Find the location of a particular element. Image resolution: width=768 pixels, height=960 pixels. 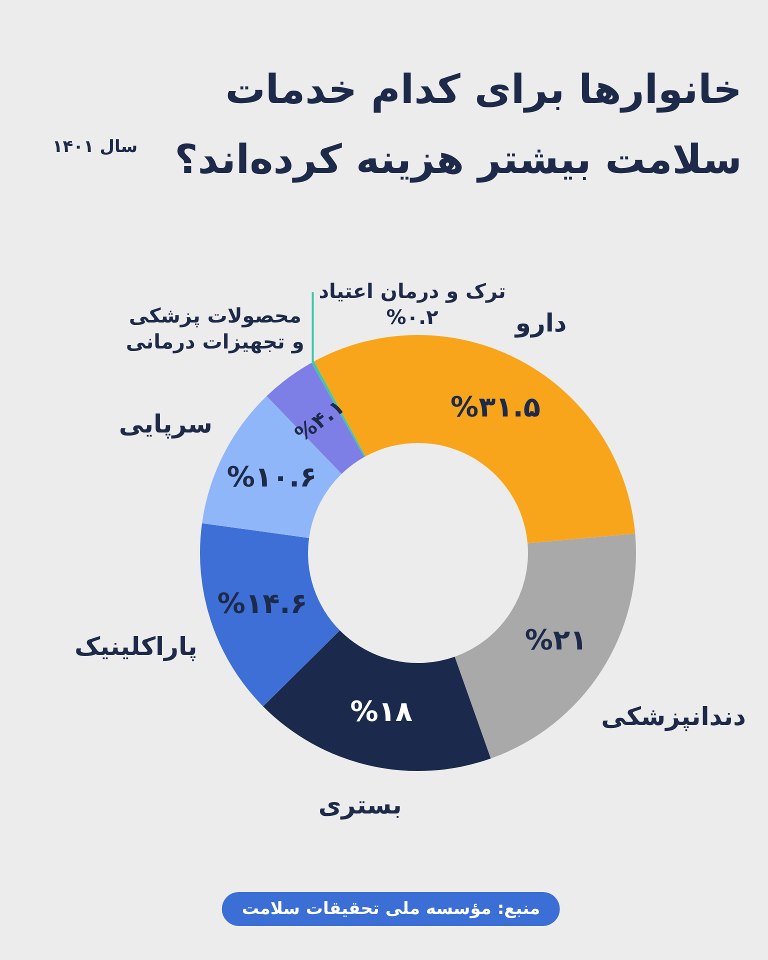

data-label: %۲۱ is located at coordinates (556, 640).